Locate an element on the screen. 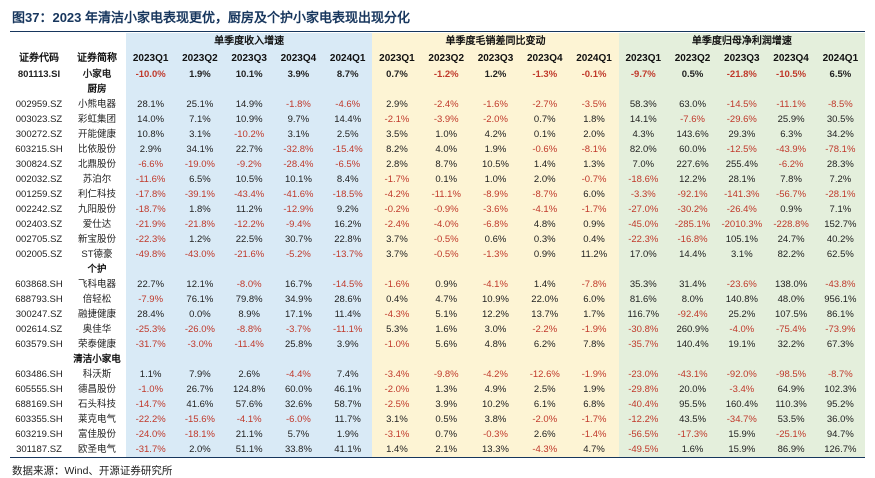  value-cell: 64.9% is located at coordinates (791, 389).